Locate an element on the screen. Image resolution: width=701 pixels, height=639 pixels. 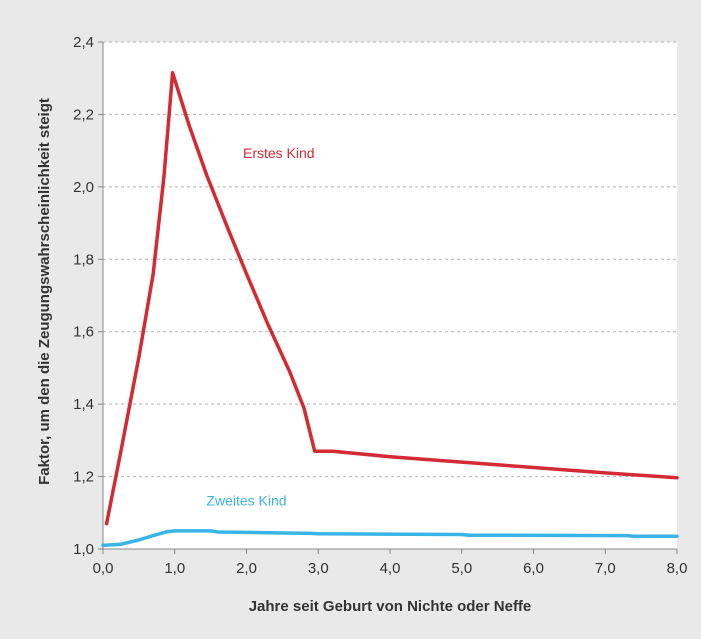
y-tick-label: 2,0 is located at coordinates (83, 187).